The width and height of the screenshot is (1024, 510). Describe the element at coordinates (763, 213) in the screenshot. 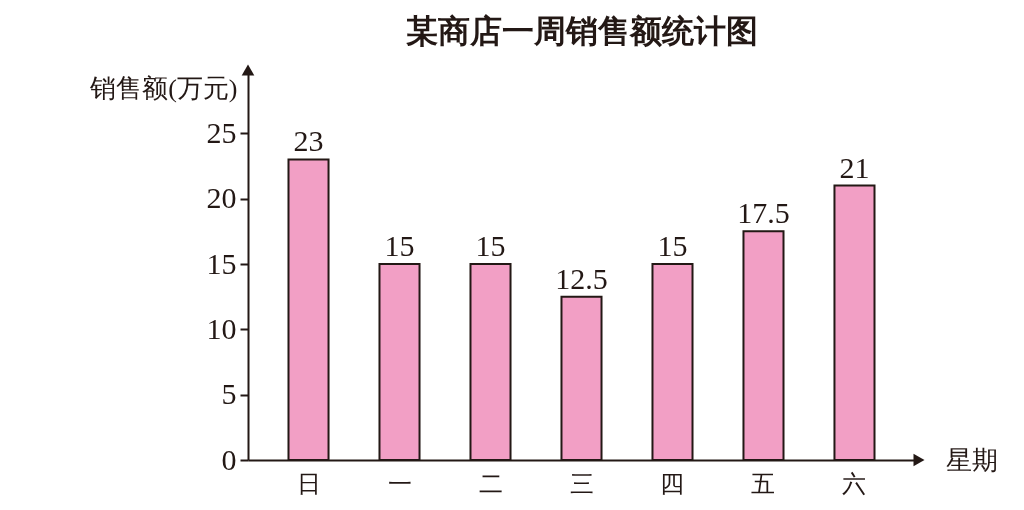

I see `data-label: 17.5` at that location.